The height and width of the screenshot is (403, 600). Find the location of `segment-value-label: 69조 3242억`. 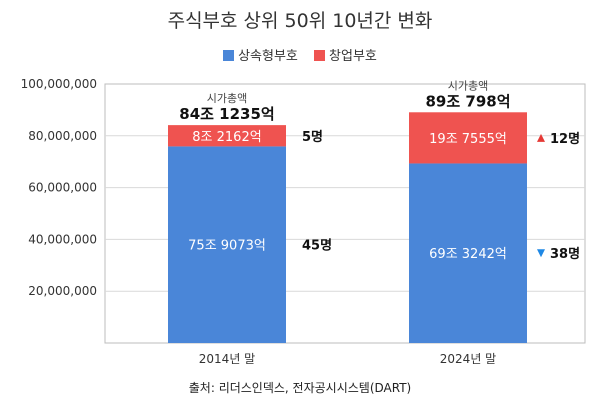

segment-value-label: 69조 3242억 is located at coordinates (468, 254).